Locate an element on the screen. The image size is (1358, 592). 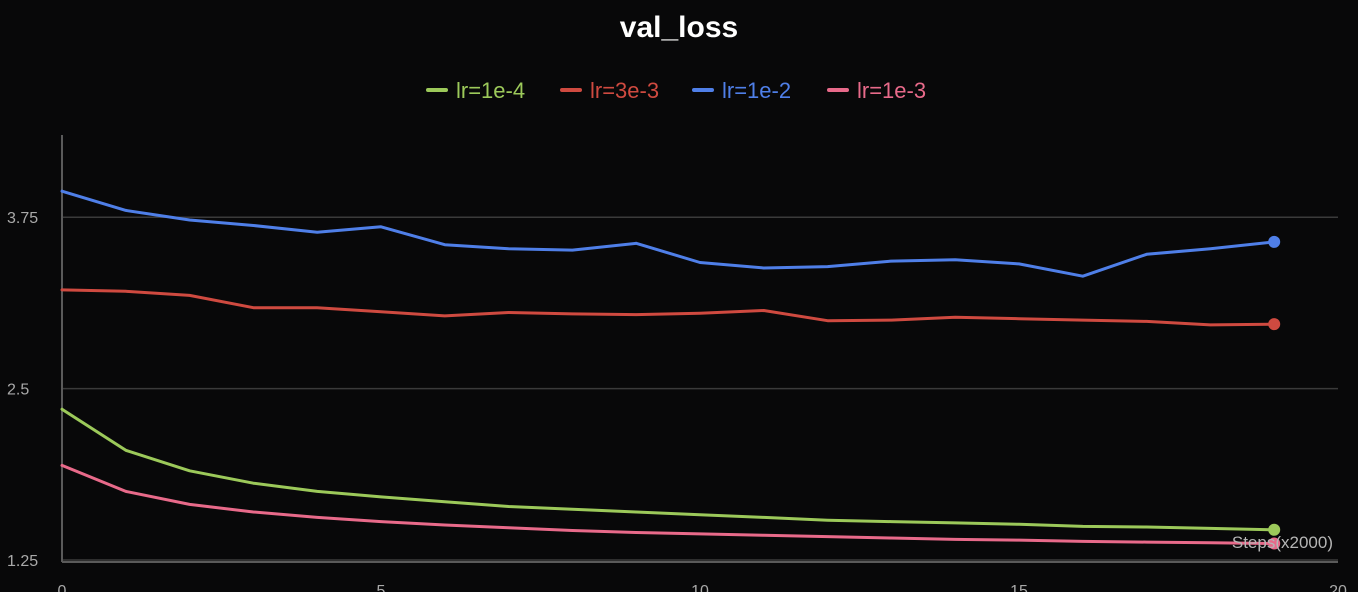
series-line-lr=1e-2 is located at coordinates (668, 233).